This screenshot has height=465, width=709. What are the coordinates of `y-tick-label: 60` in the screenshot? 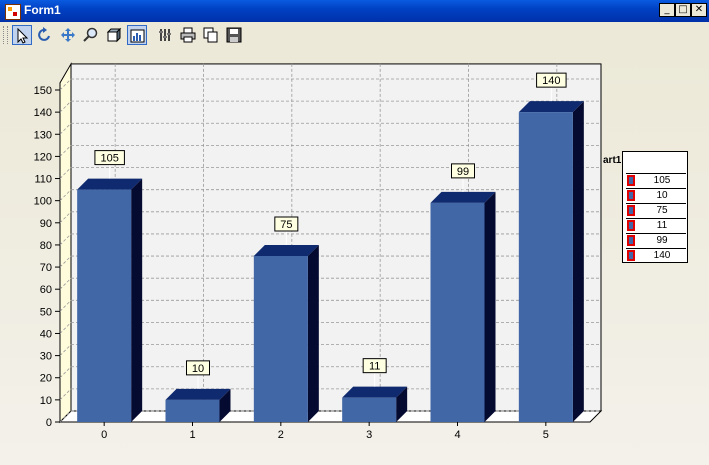 It's located at (46, 290).